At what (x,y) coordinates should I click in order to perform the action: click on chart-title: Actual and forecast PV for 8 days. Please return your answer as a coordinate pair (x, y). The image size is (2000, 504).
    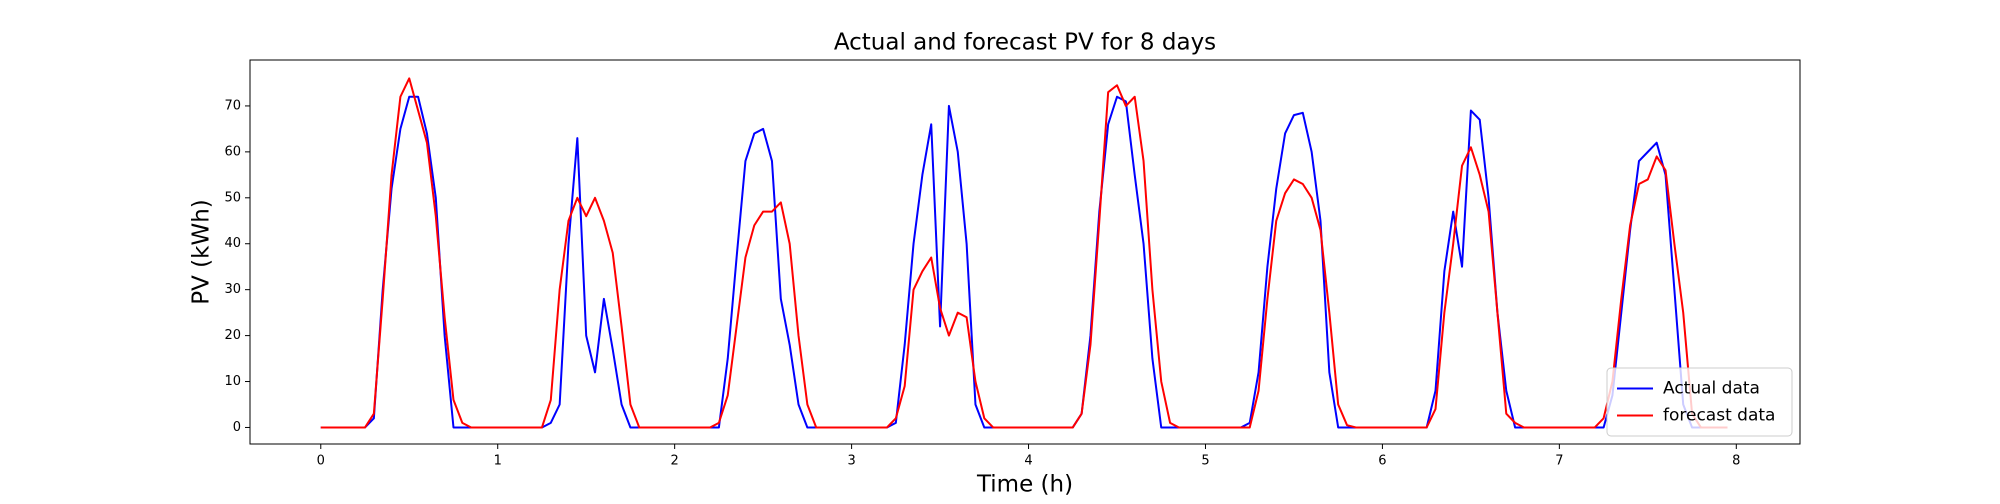
    Looking at the image, I should click on (1025, 43).